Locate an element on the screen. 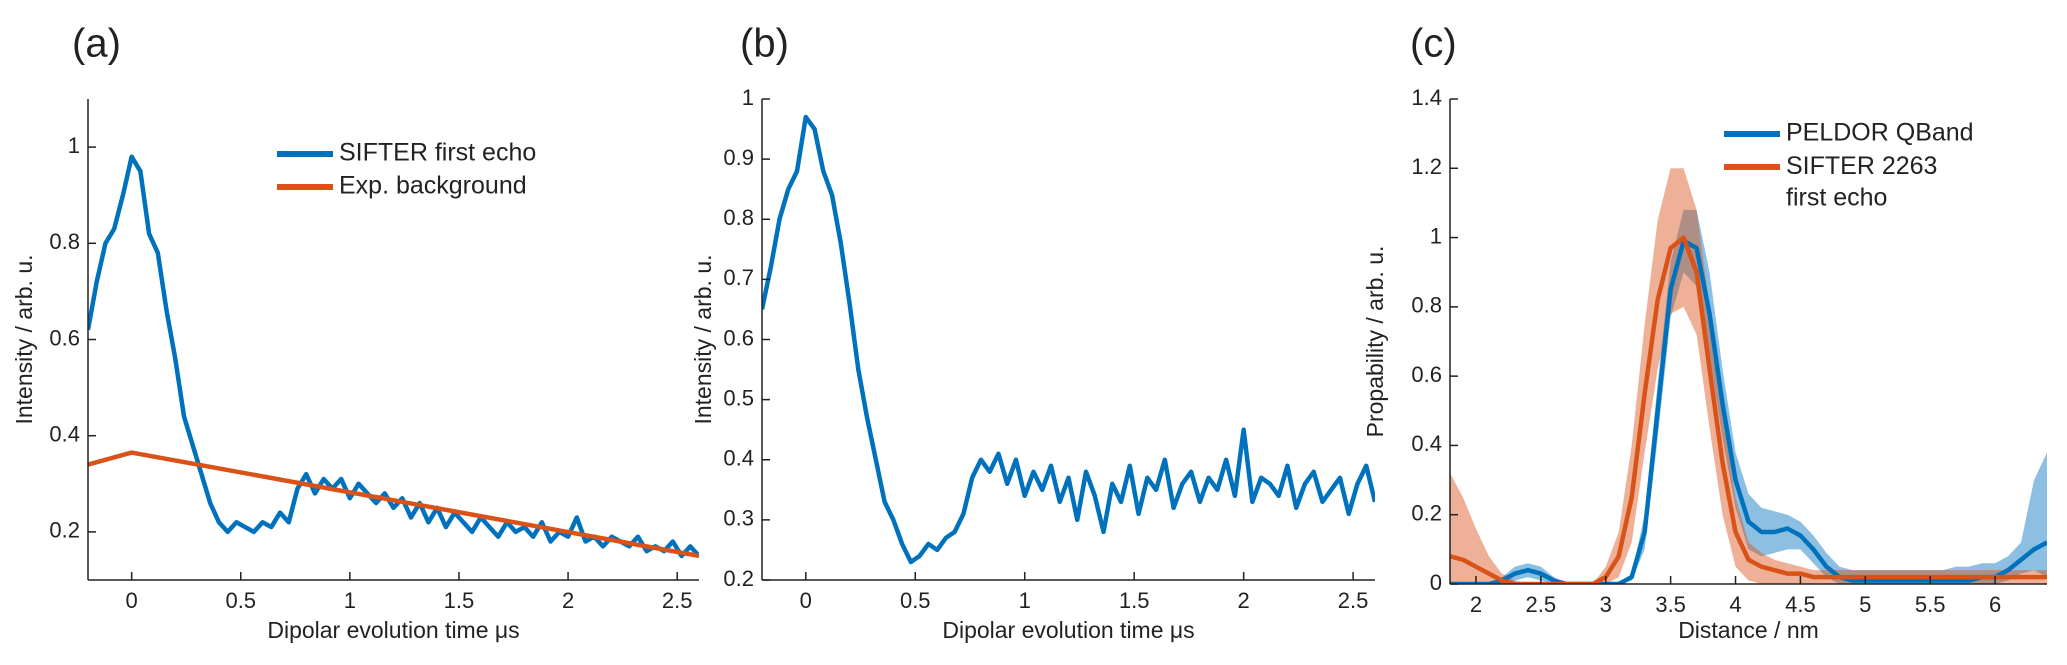 The width and height of the screenshot is (2067, 665). legend-label: SIFTER first echo is located at coordinates (437, 153).